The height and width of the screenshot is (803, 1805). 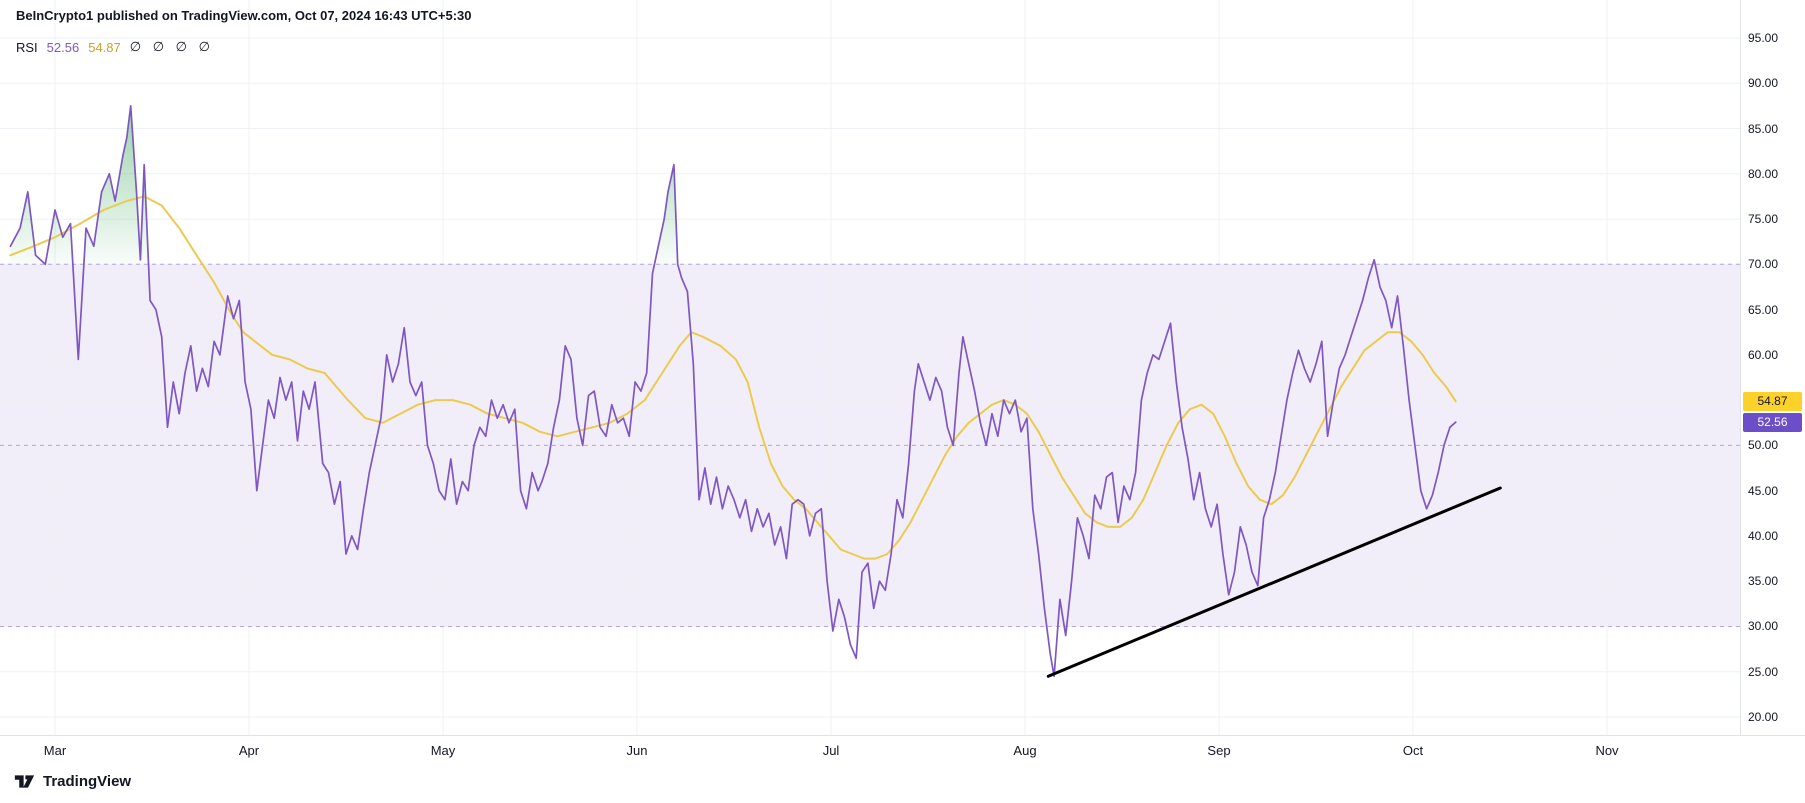 I want to click on time-scale-label: Mar, so click(x=55, y=750).